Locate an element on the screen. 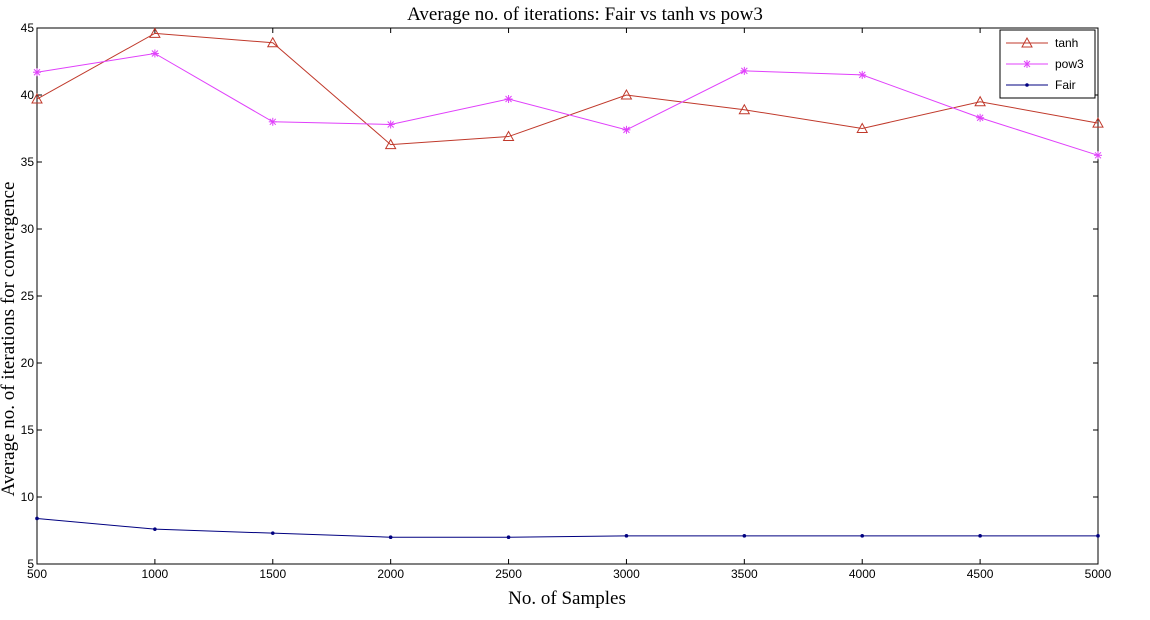 The width and height of the screenshot is (1150, 620). x-tick-label: 5000 is located at coordinates (1098, 574).